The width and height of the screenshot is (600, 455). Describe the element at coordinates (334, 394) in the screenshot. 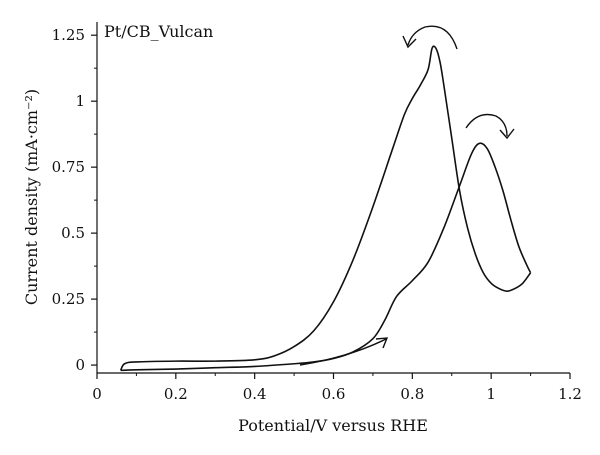

I see `x-tick-label: 0.6` at that location.